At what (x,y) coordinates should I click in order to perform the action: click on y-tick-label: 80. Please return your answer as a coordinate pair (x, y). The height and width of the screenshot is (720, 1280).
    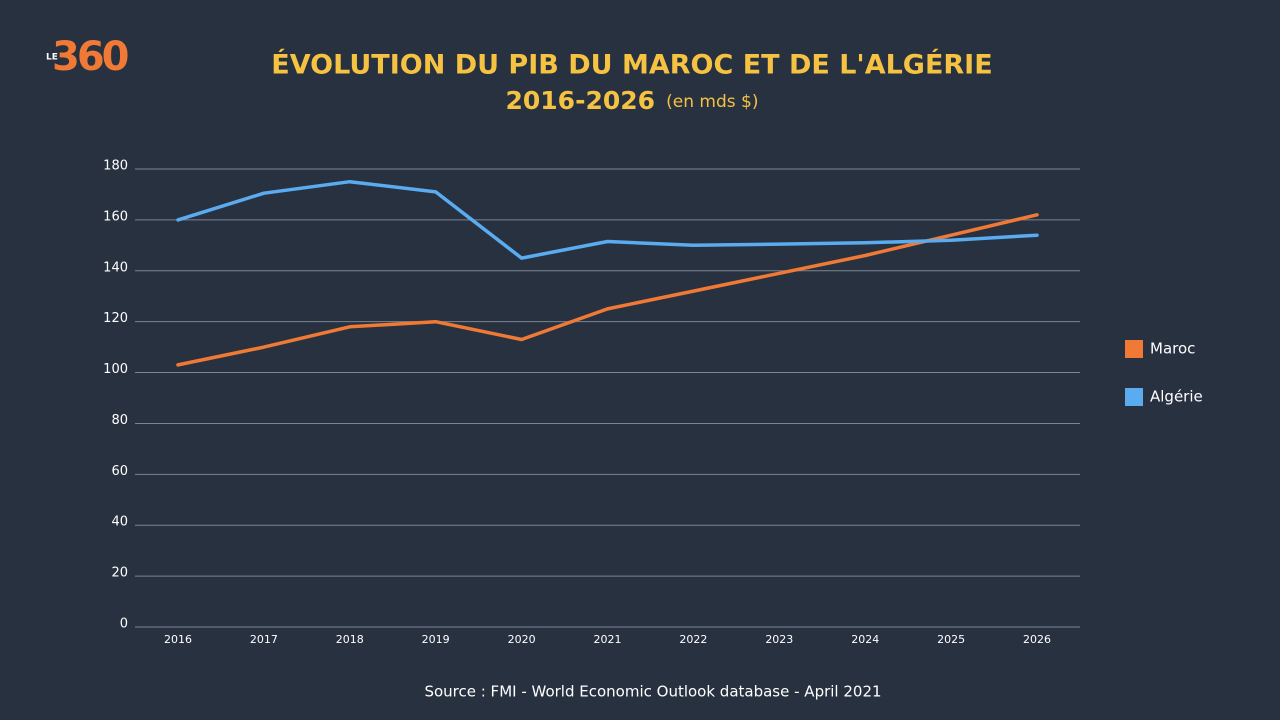
    Looking at the image, I should click on (119, 420).